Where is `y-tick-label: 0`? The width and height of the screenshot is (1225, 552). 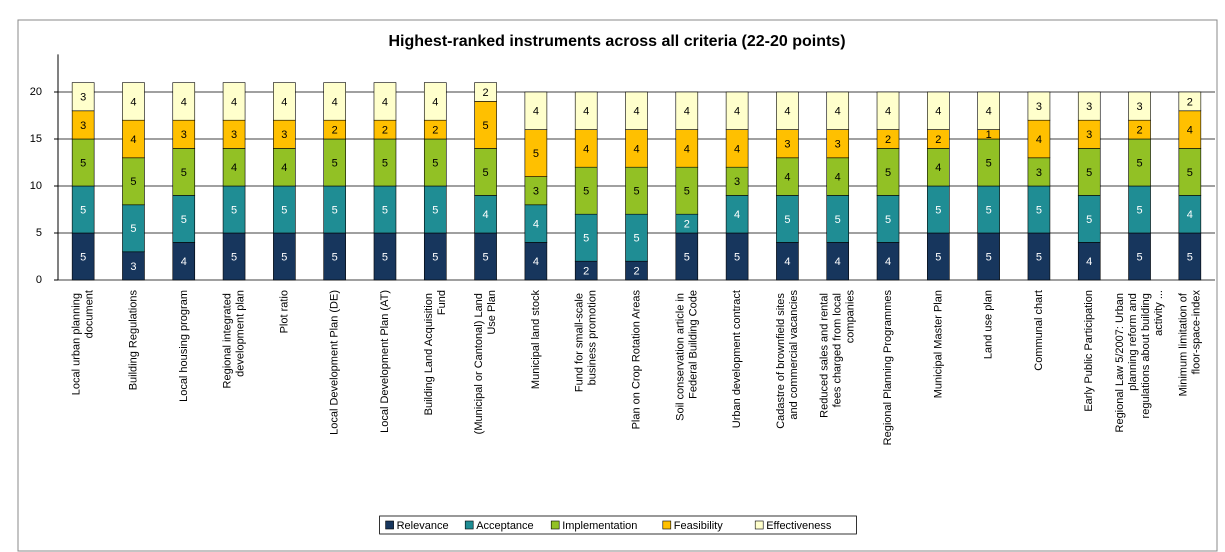
y-tick-label: 0 is located at coordinates (39, 280).